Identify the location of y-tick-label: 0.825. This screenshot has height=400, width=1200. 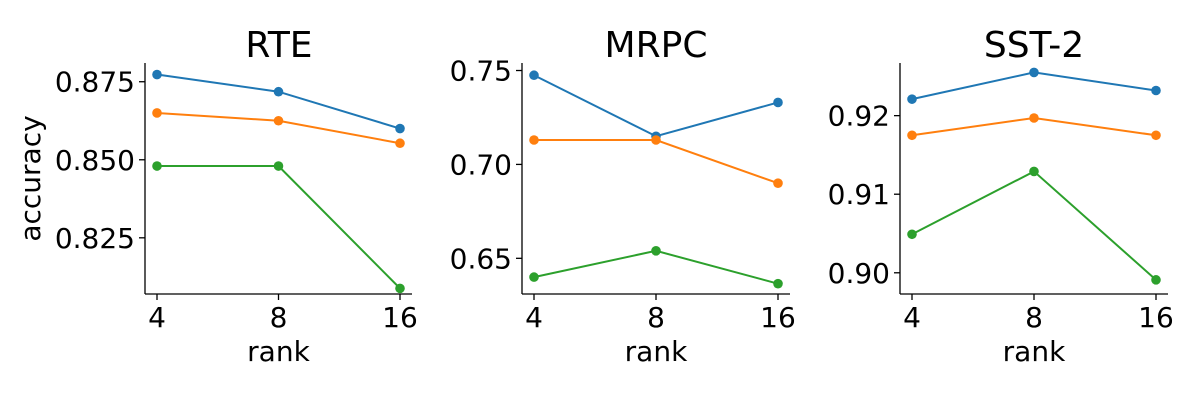
(95, 238).